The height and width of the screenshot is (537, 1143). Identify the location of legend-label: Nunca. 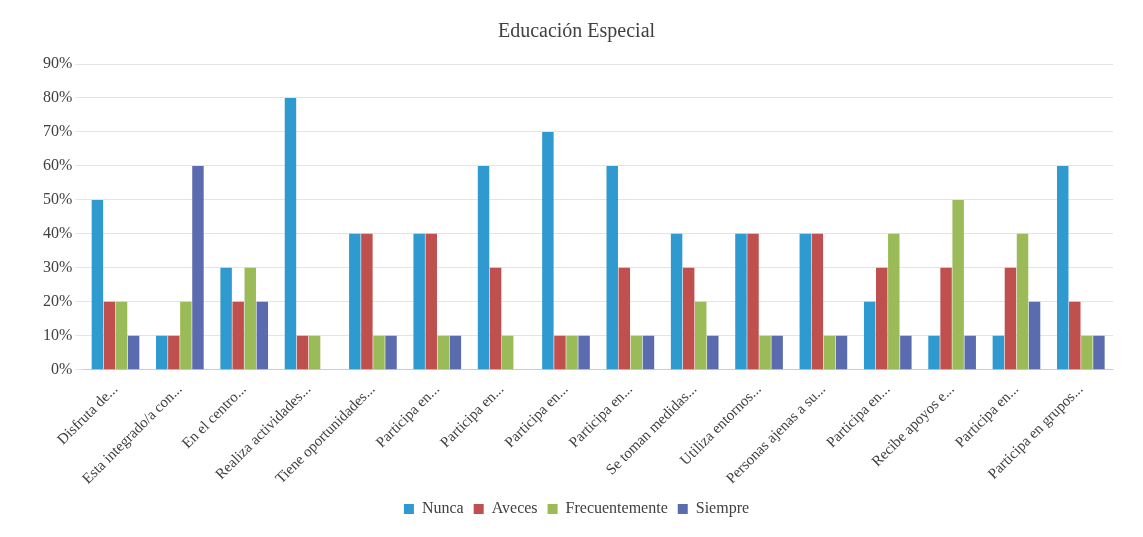
(442, 508).